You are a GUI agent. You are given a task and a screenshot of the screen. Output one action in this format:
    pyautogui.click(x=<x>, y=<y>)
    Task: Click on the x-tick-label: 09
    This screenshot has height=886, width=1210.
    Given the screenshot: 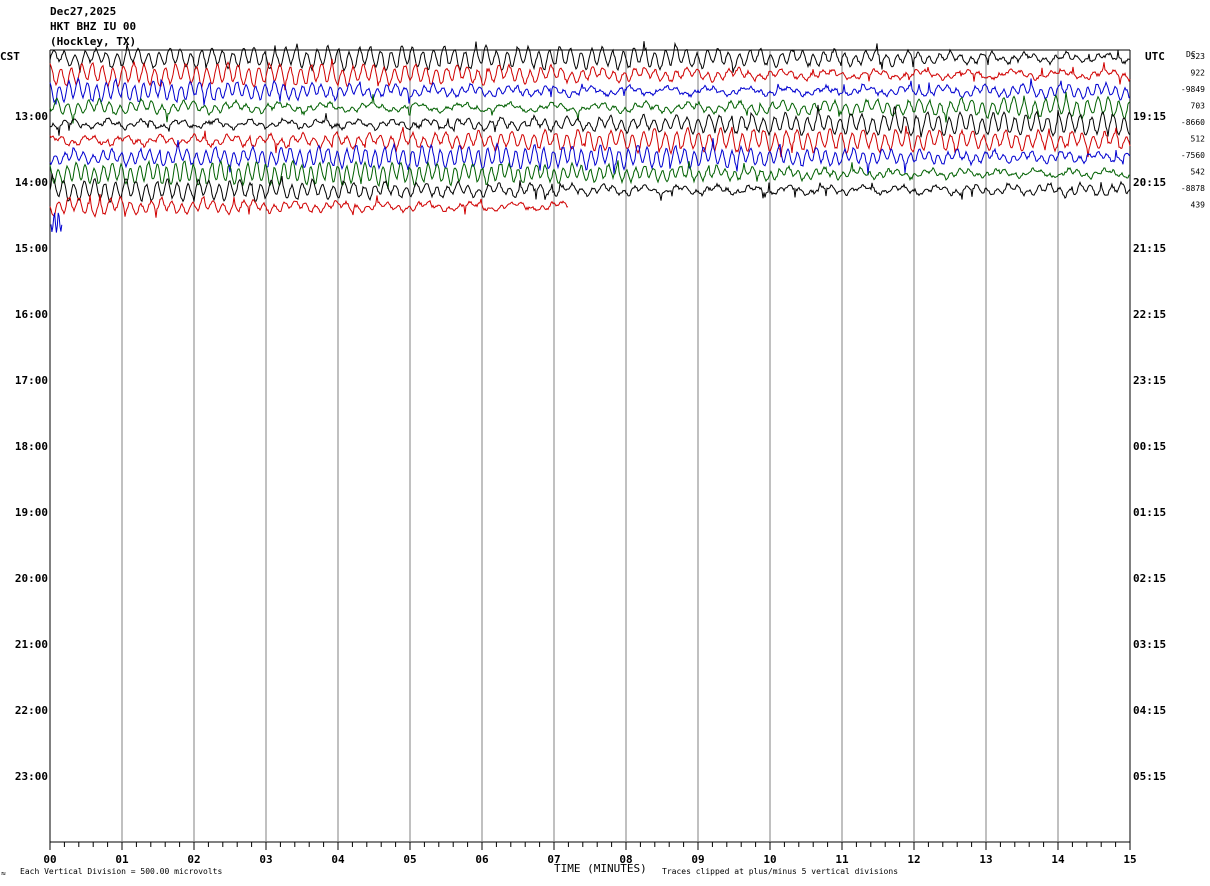 What is the action you would take?
    pyautogui.click(x=697, y=859)
    